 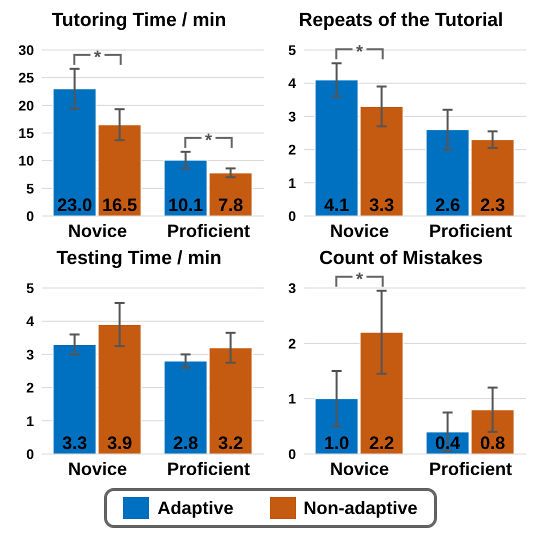 What do you see at coordinates (186, 205) in the screenshot?
I see `data-label: 10.1` at bounding box center [186, 205].